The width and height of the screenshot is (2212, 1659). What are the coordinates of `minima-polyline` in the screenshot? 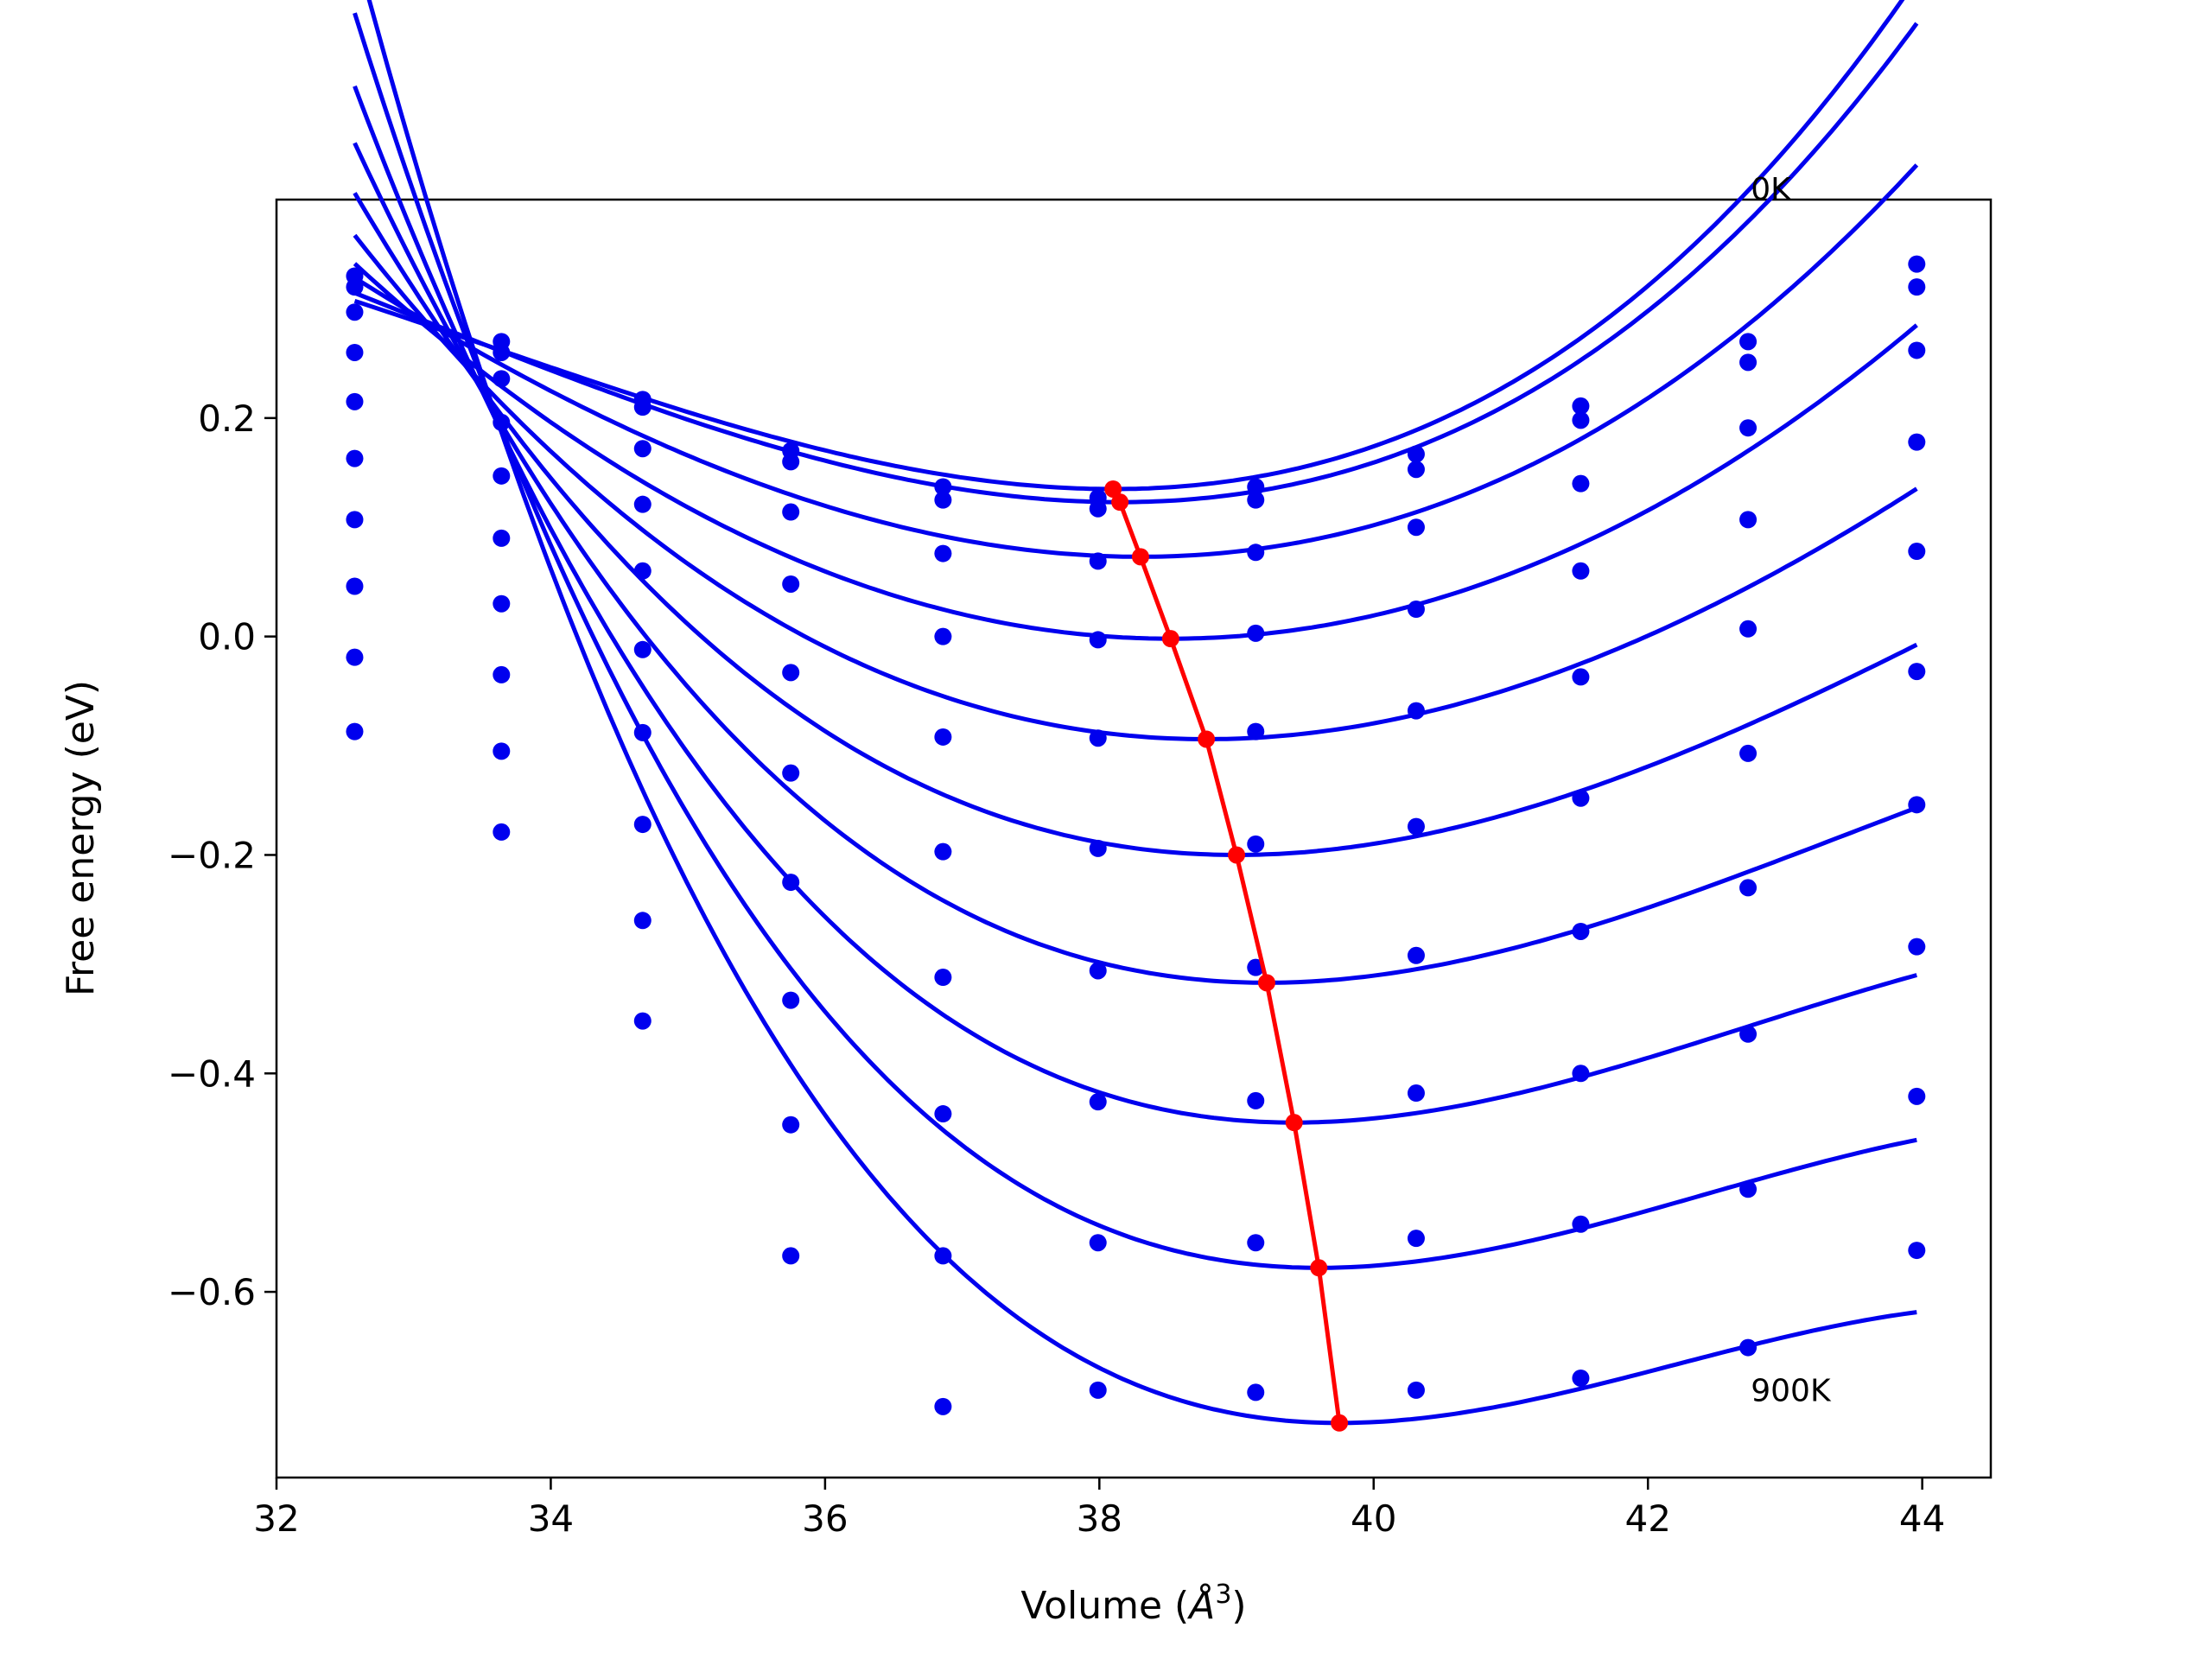 It's located at (1226, 955).